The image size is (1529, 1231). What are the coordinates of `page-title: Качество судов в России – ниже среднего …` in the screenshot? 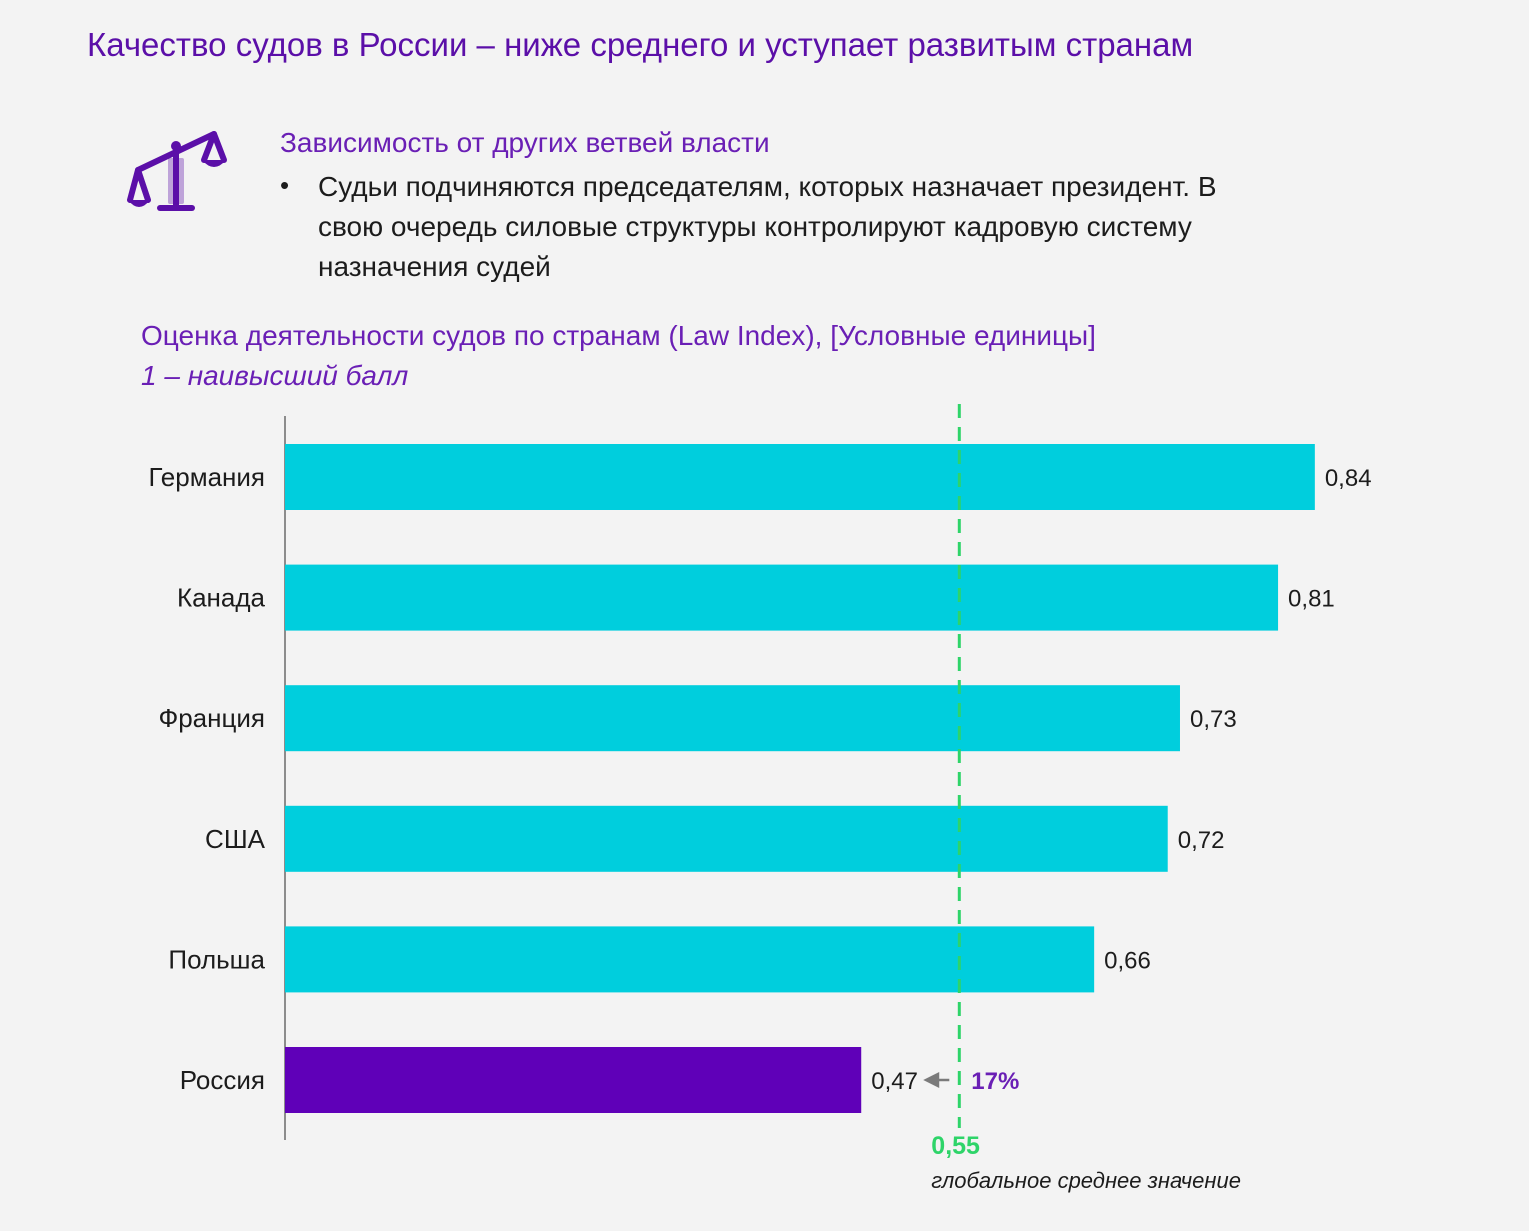 It's located at (640, 44).